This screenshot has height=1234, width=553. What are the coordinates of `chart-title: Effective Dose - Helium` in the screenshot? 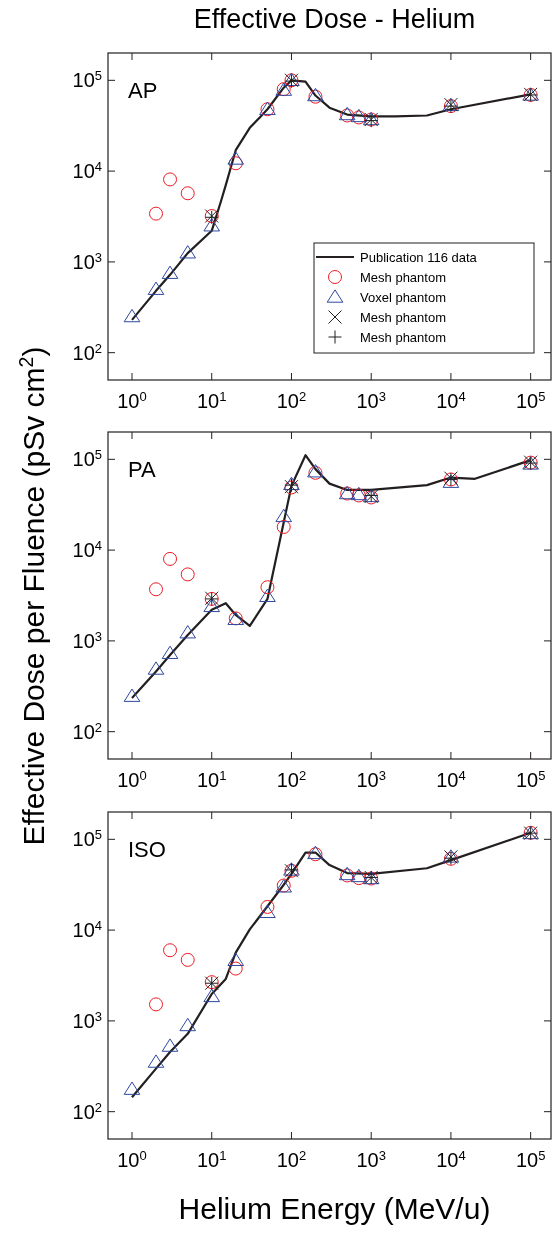 It's located at (334, 19).